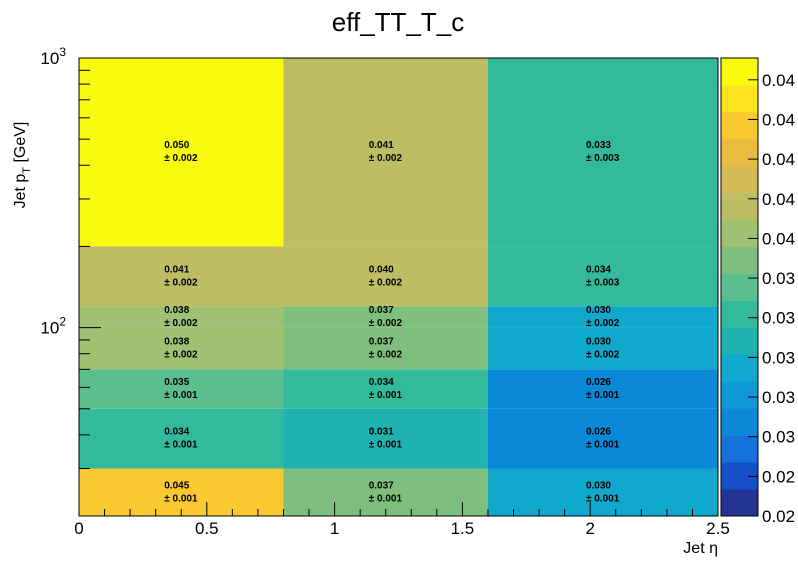 This screenshot has height=573, width=798. I want to click on x-axis-title-symbol: η, so click(713, 548).